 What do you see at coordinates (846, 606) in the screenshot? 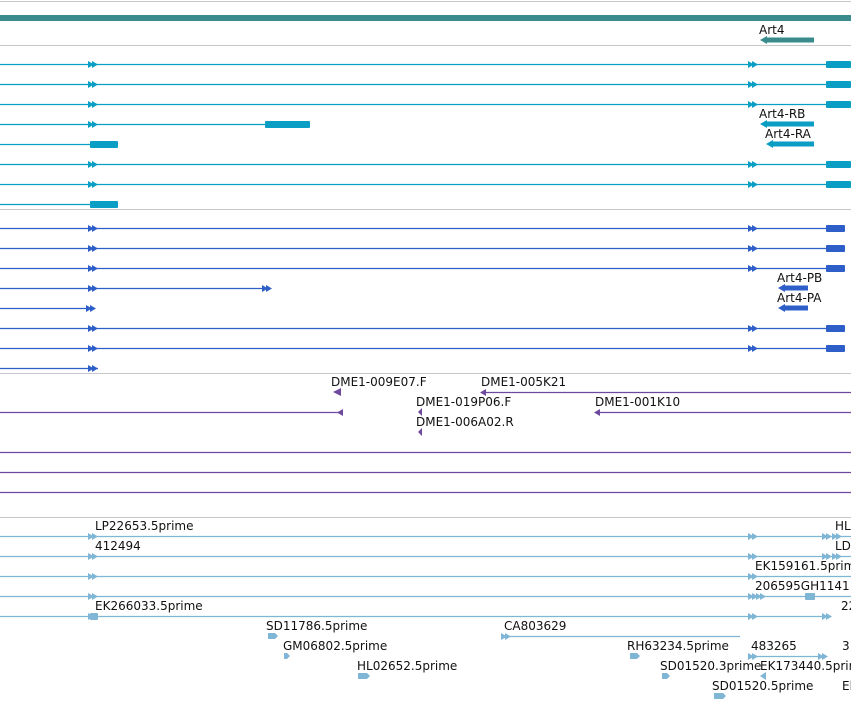
I see `feature-label: 22` at bounding box center [846, 606].